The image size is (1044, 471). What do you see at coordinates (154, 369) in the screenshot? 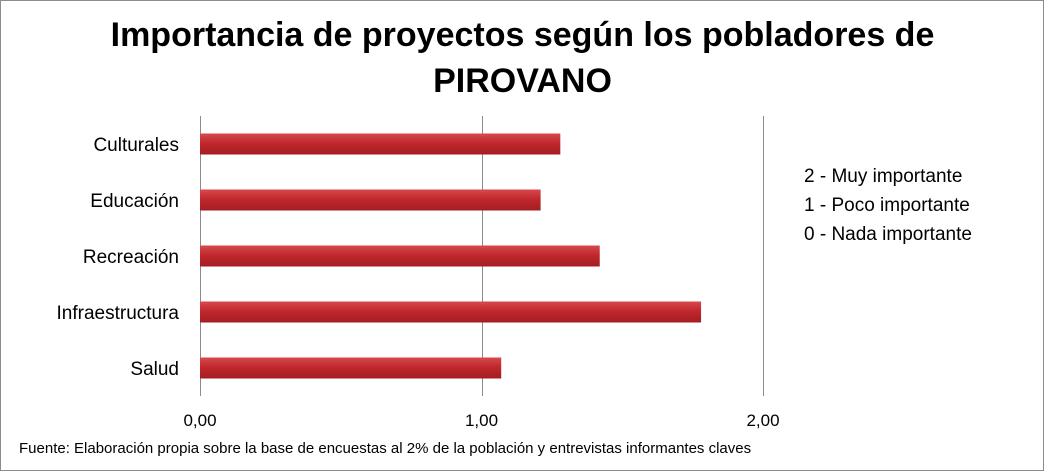
I see `category-label-salud: Salud` at bounding box center [154, 369].